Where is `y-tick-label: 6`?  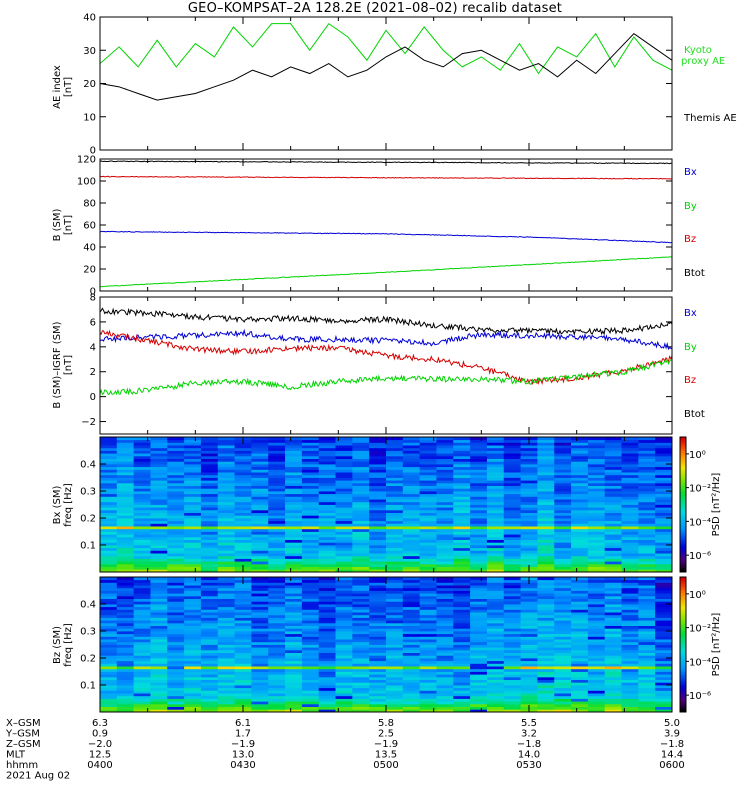
y-tick-label: 6 is located at coordinates (93, 322).